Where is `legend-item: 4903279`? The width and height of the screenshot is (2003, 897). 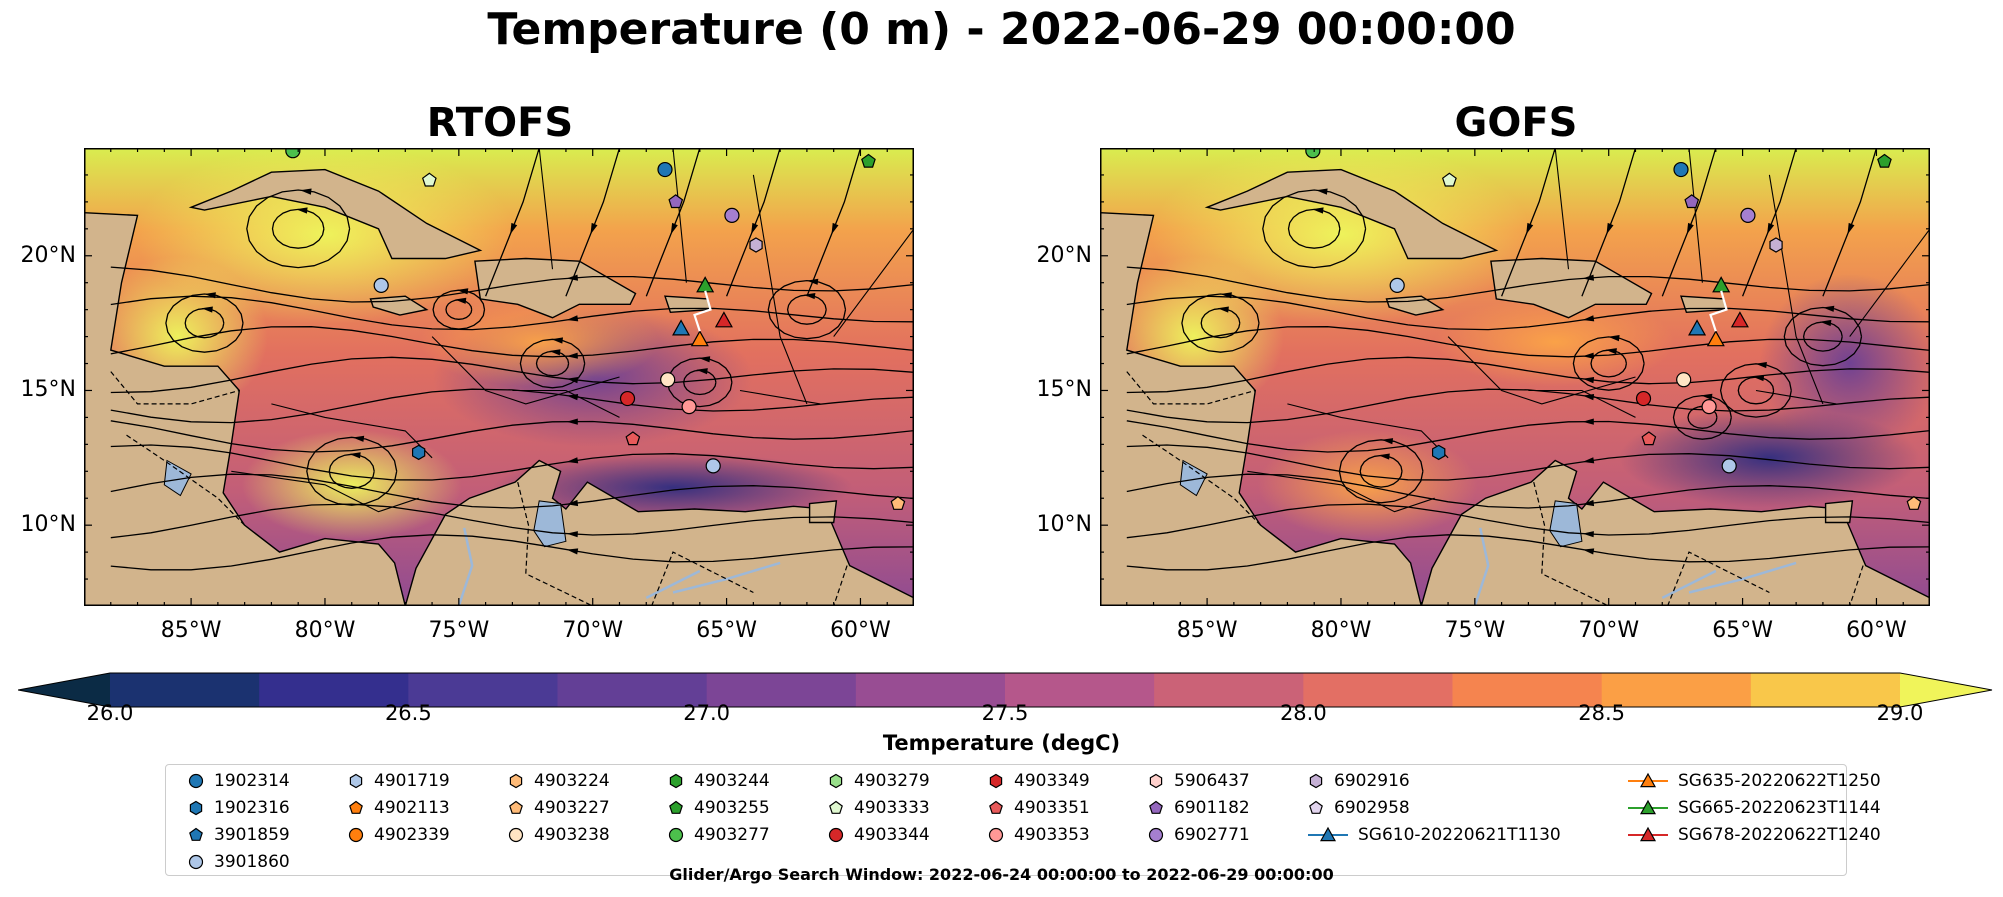 legend-item: 4903279 is located at coordinates (878, 781).